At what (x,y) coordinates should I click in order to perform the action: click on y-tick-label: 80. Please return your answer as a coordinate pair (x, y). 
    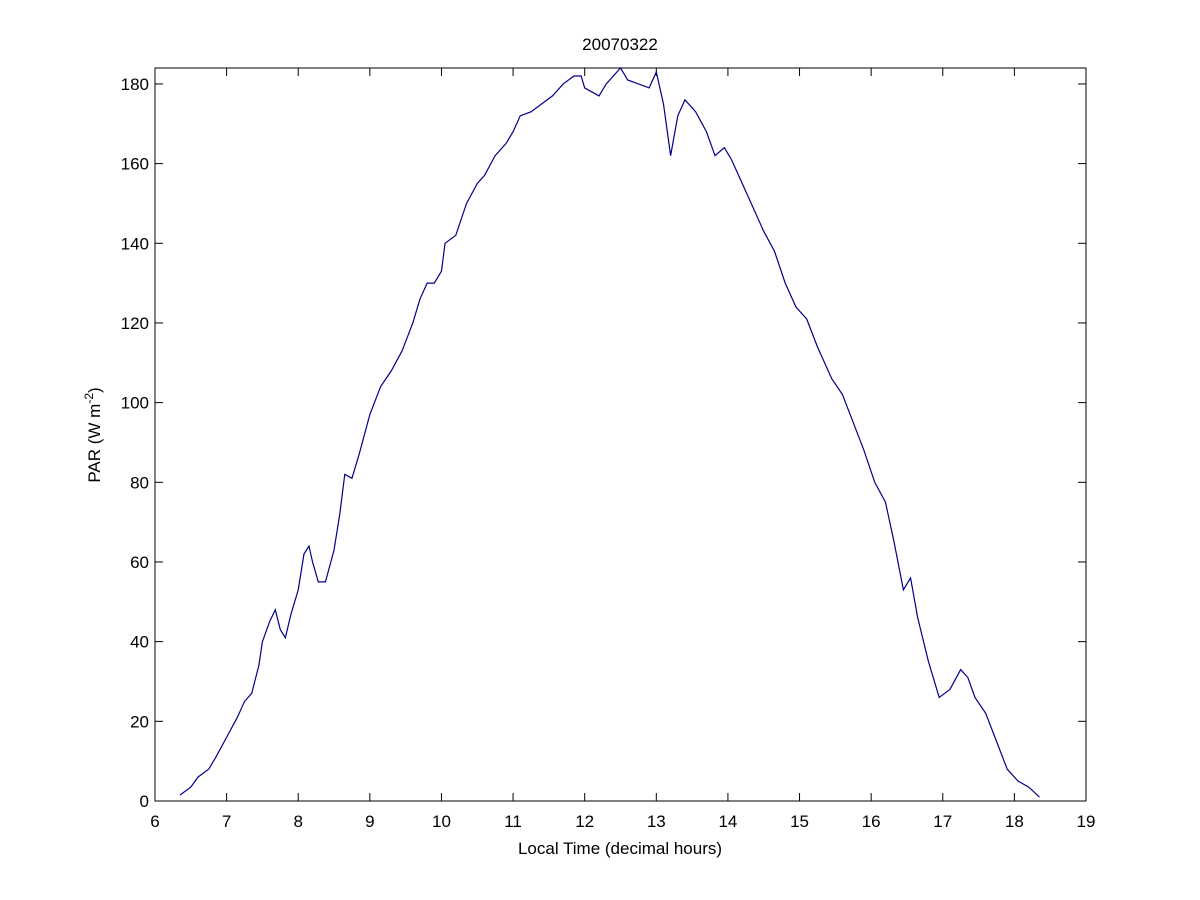
    Looking at the image, I should click on (139, 482).